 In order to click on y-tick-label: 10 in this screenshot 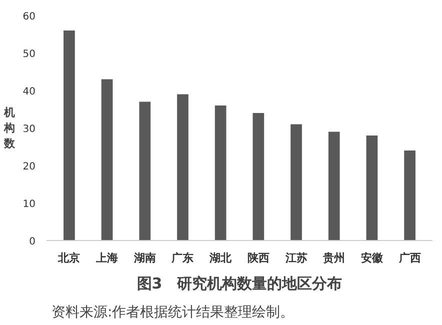, I will do `click(29, 204)`.